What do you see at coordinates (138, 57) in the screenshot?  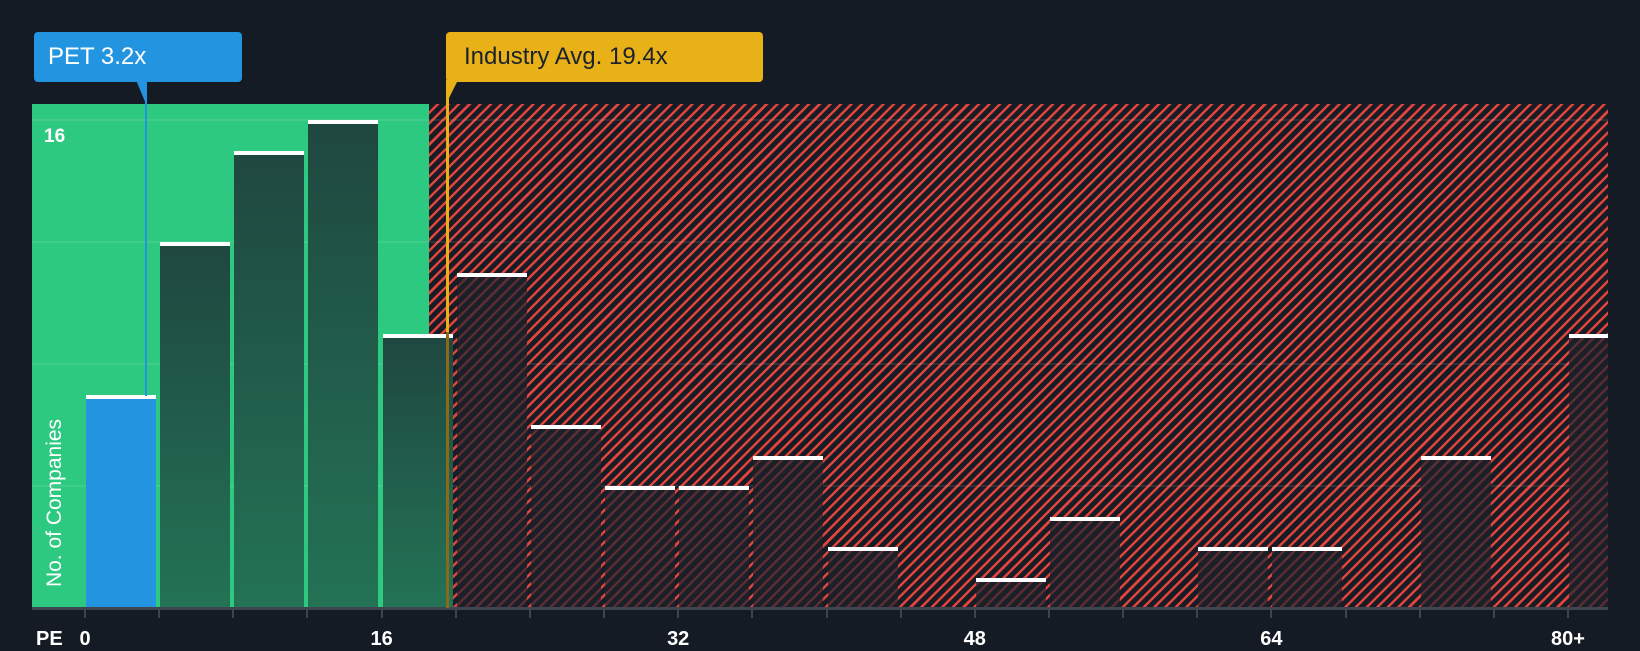 I see `company-pe-callout: PET 3.2x` at bounding box center [138, 57].